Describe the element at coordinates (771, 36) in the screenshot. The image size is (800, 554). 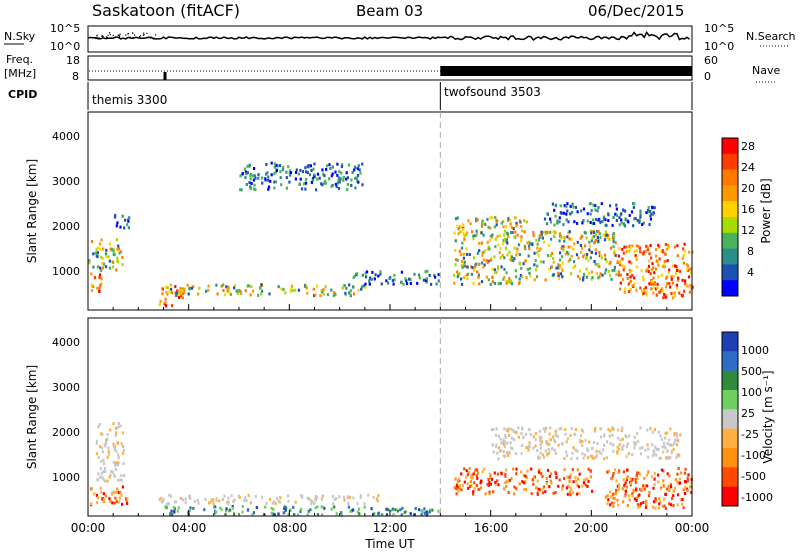
I see `nsearch-label: N.Search` at that location.